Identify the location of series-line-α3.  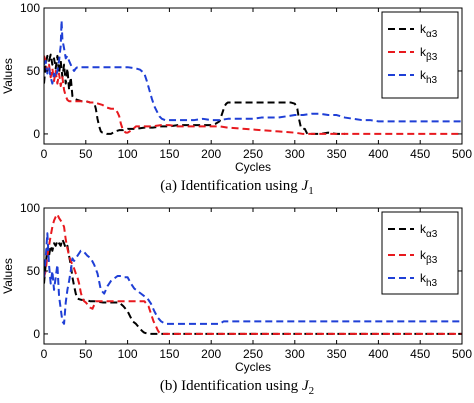
(194, 94).